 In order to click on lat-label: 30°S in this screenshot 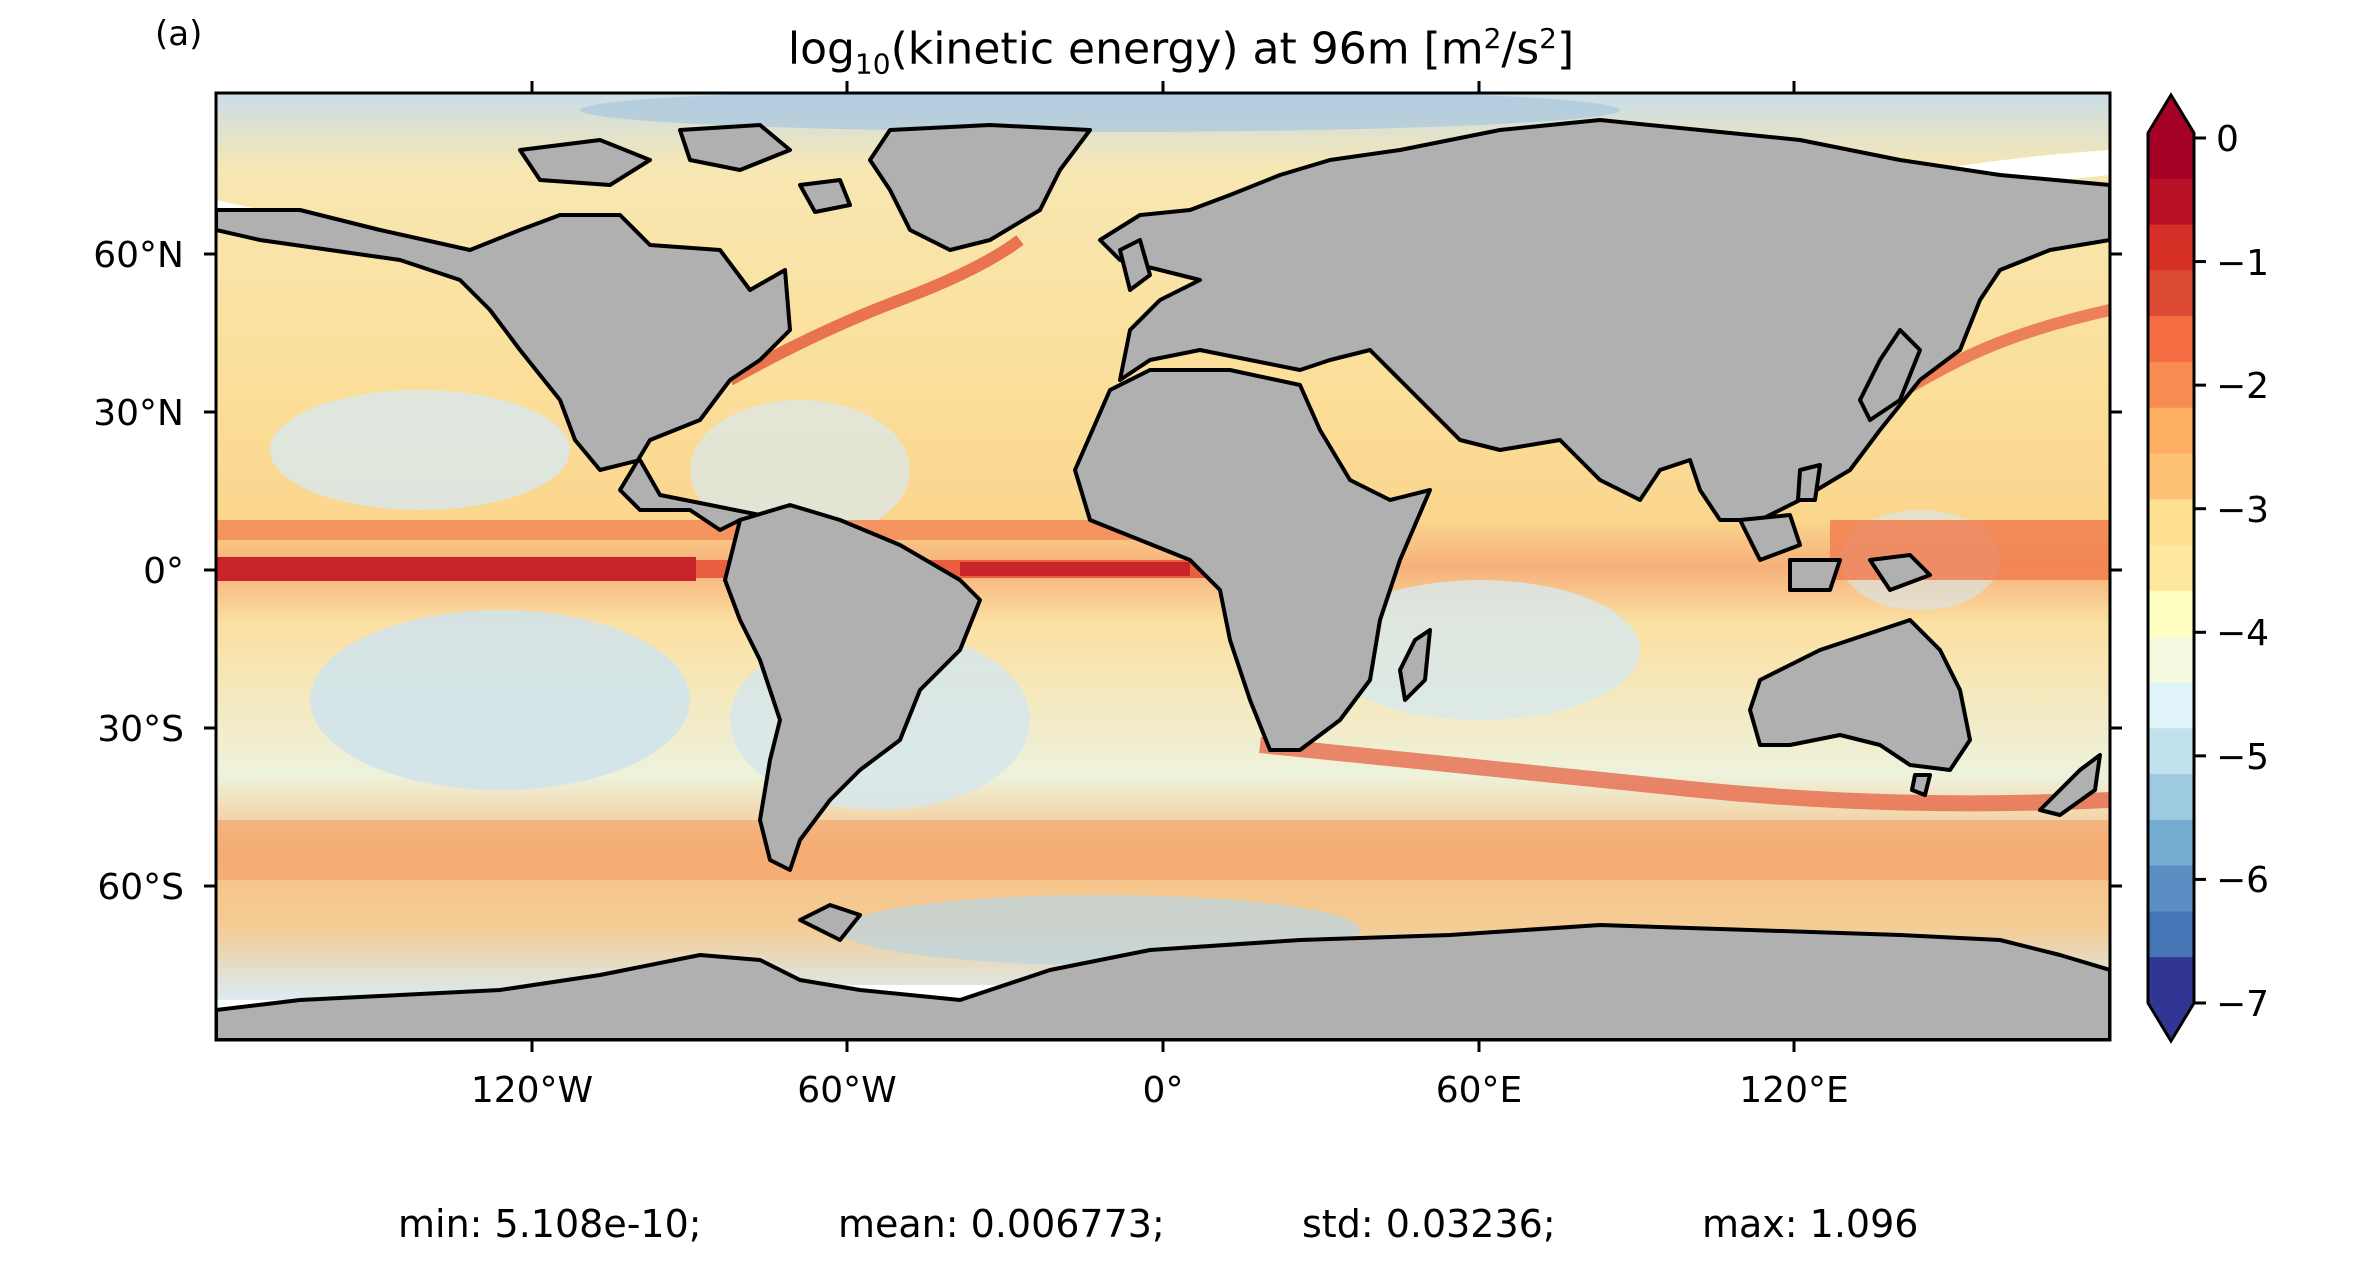, I will do `click(140, 729)`.